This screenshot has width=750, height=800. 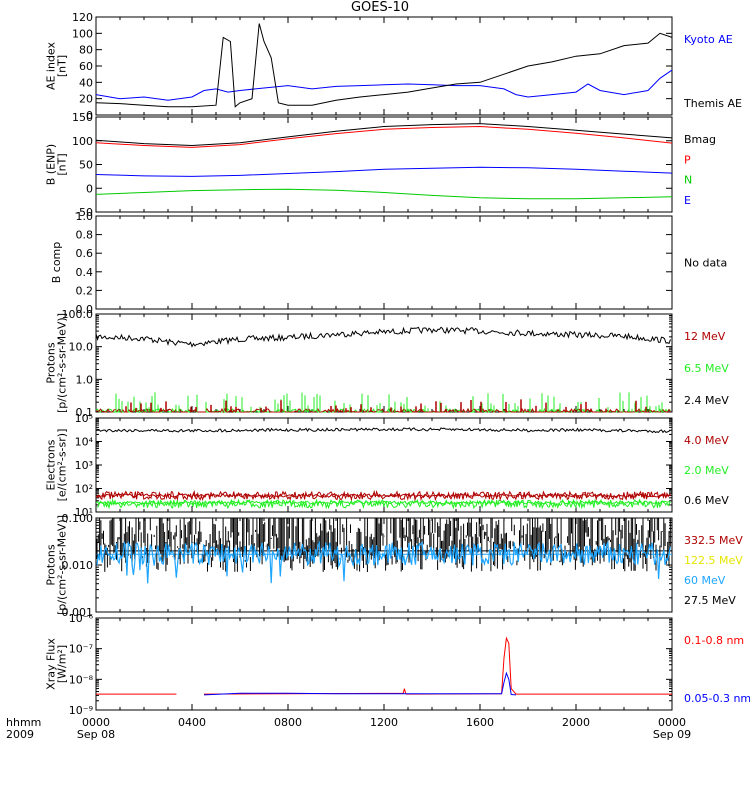 I want to click on legend-entry: N, so click(x=688, y=180).